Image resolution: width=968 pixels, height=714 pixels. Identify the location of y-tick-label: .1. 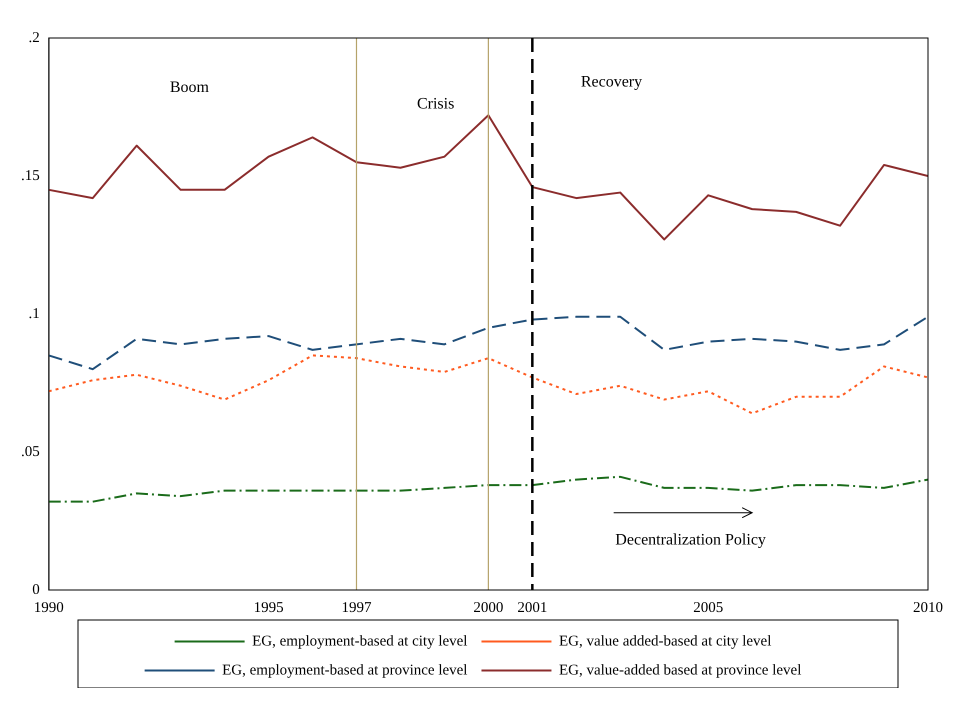
(34, 314).